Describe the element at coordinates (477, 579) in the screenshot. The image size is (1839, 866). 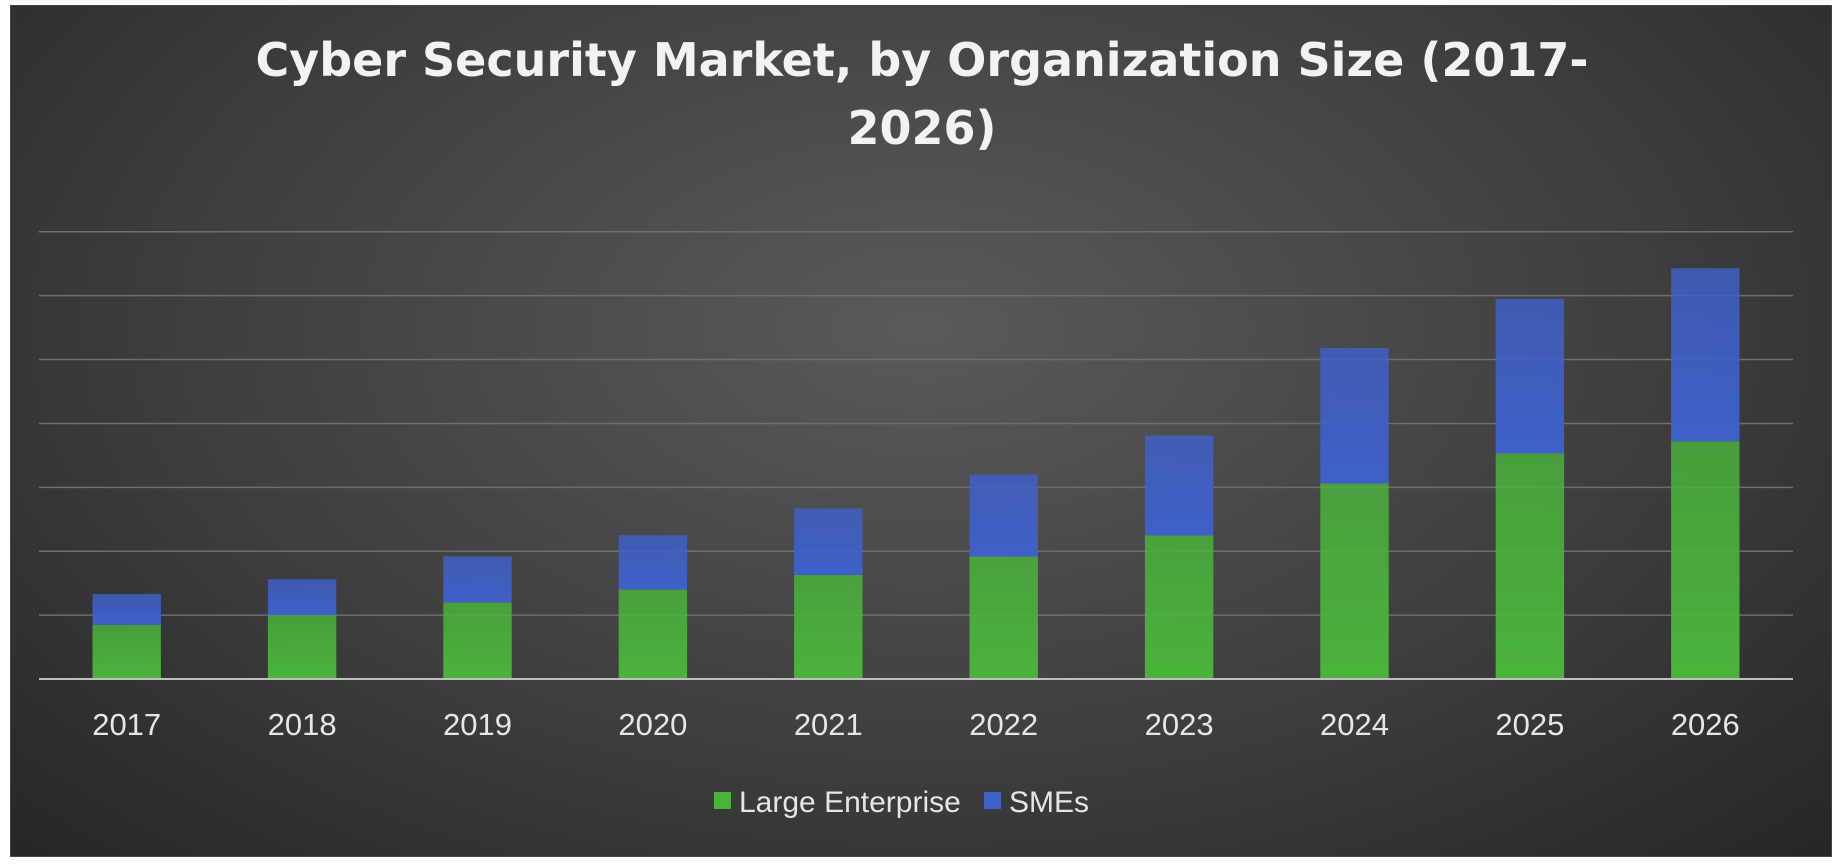
I see `bar-smes-2019` at that location.